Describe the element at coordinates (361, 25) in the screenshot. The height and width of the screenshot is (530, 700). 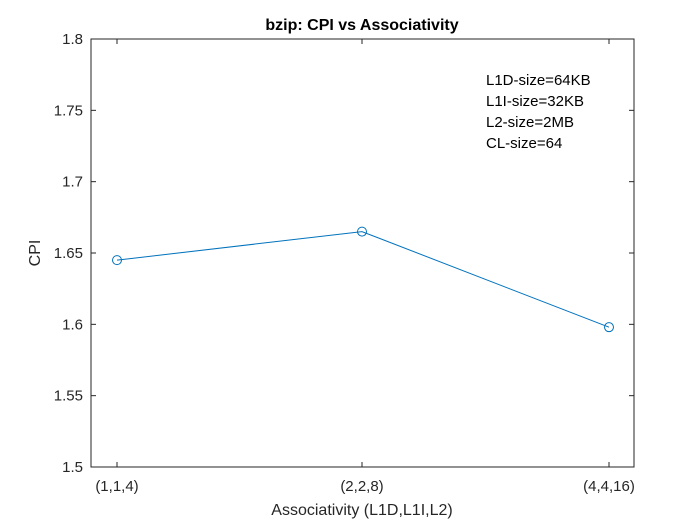
I see `chart-title: bzip: CPI vs Associativity` at that location.